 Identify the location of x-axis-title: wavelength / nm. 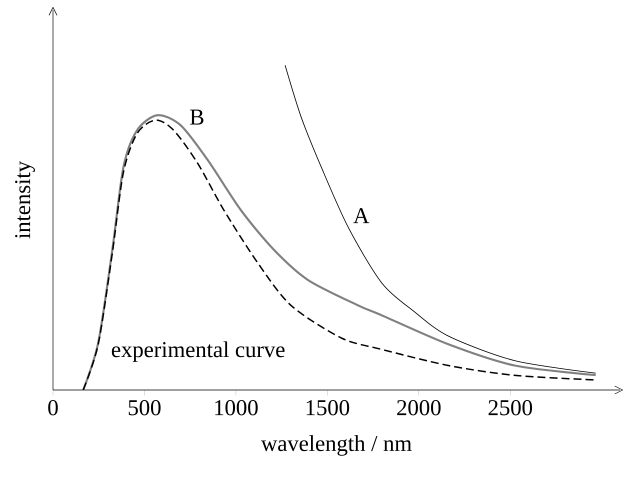
(336, 445).